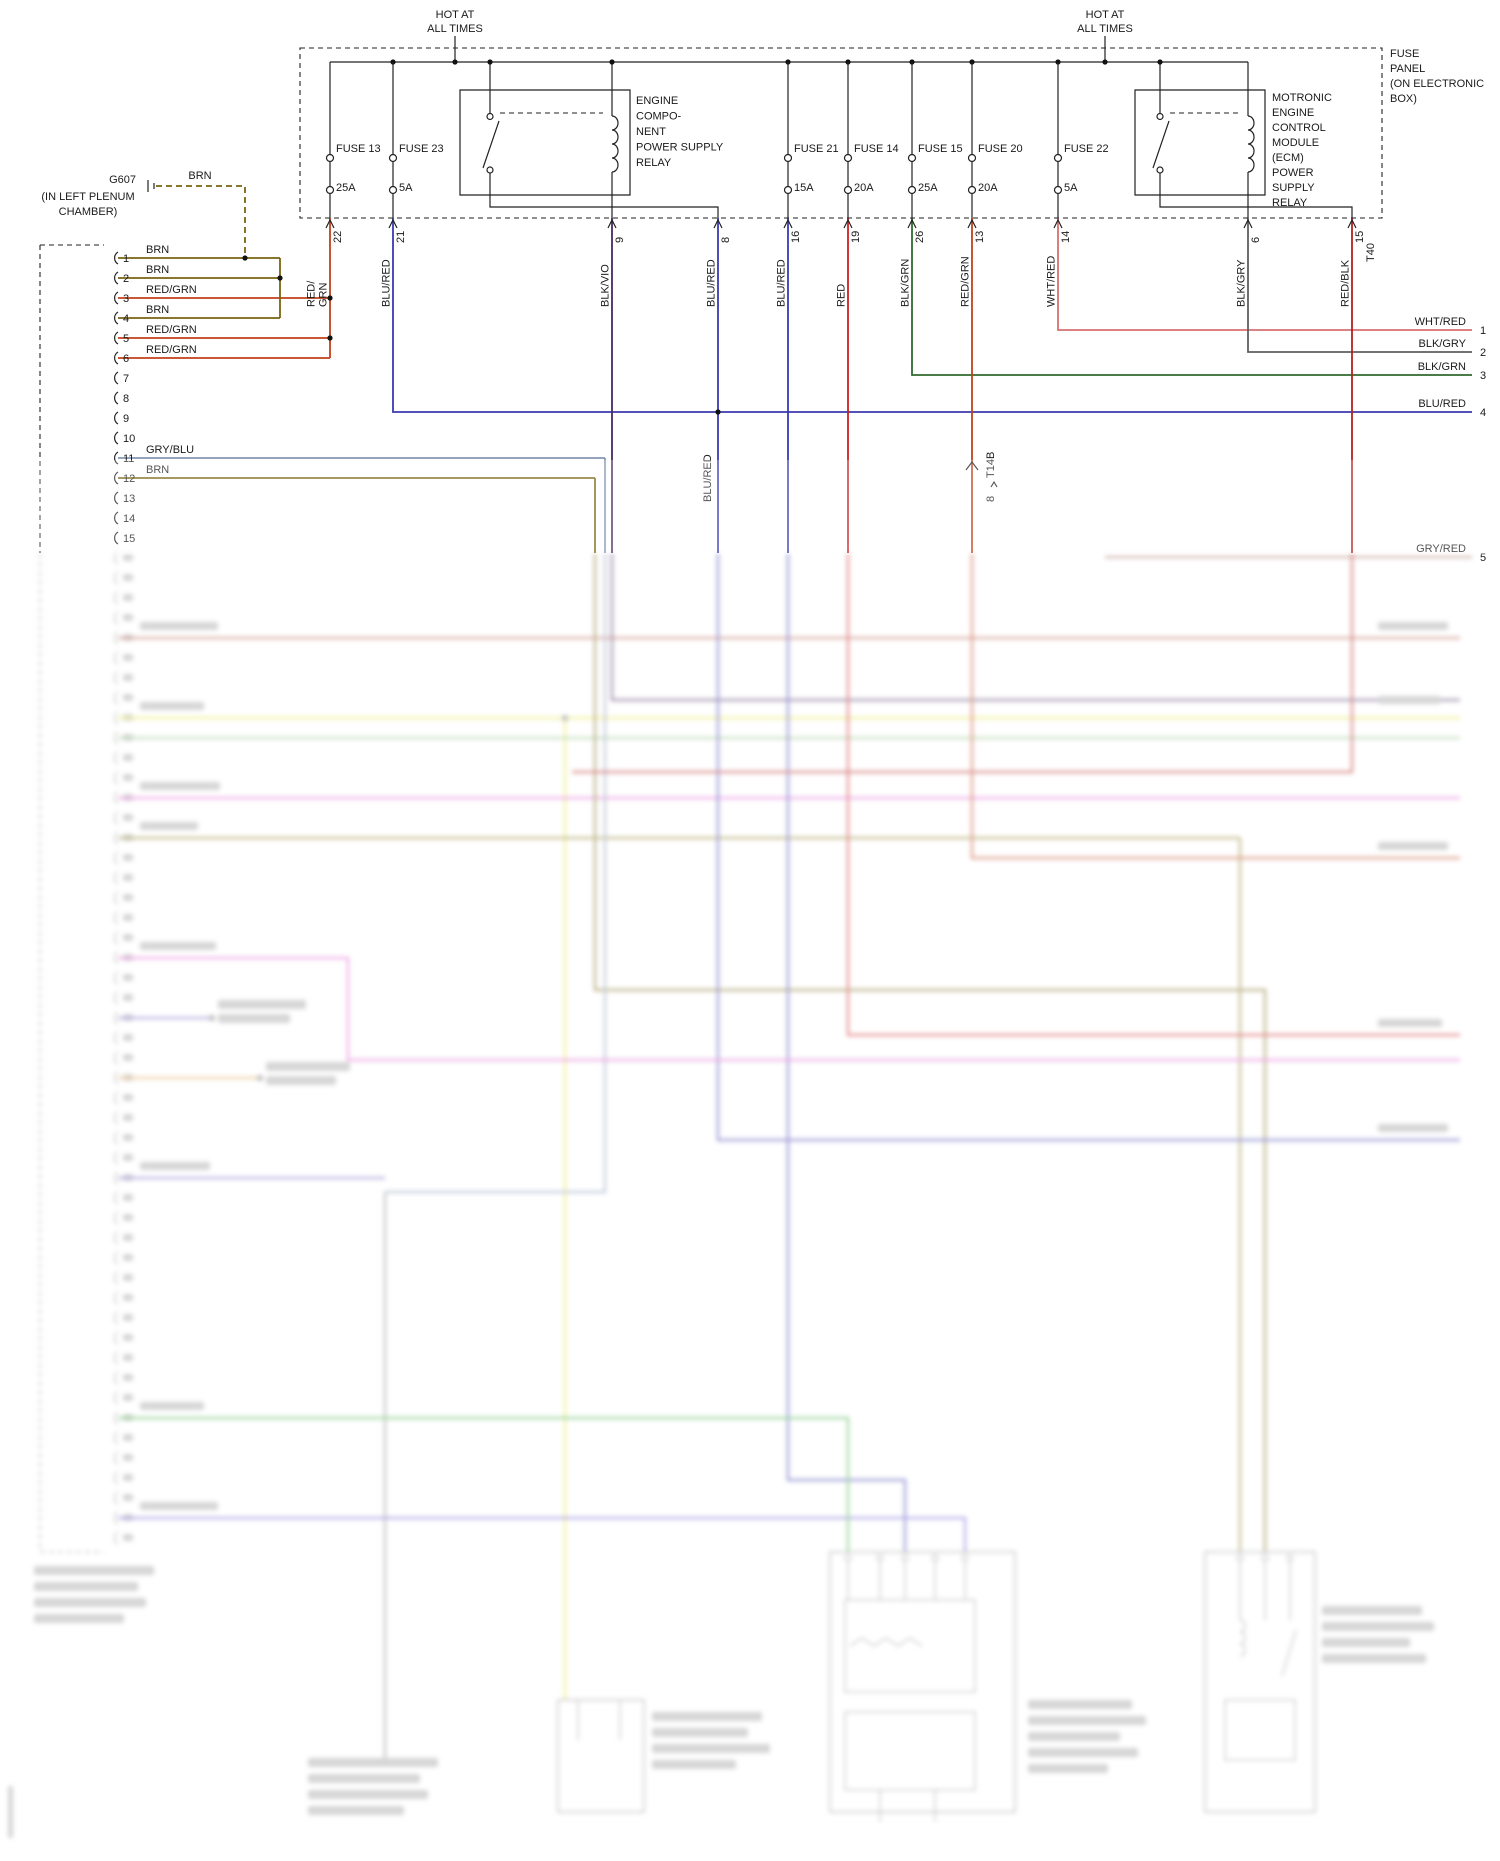 The height and width of the screenshot is (1861, 1500). Describe the element at coordinates (1437, 76) in the screenshot. I see `fuse-panel-label: FUSE PANEL (ON ELECTRONIC BOX)` at that location.